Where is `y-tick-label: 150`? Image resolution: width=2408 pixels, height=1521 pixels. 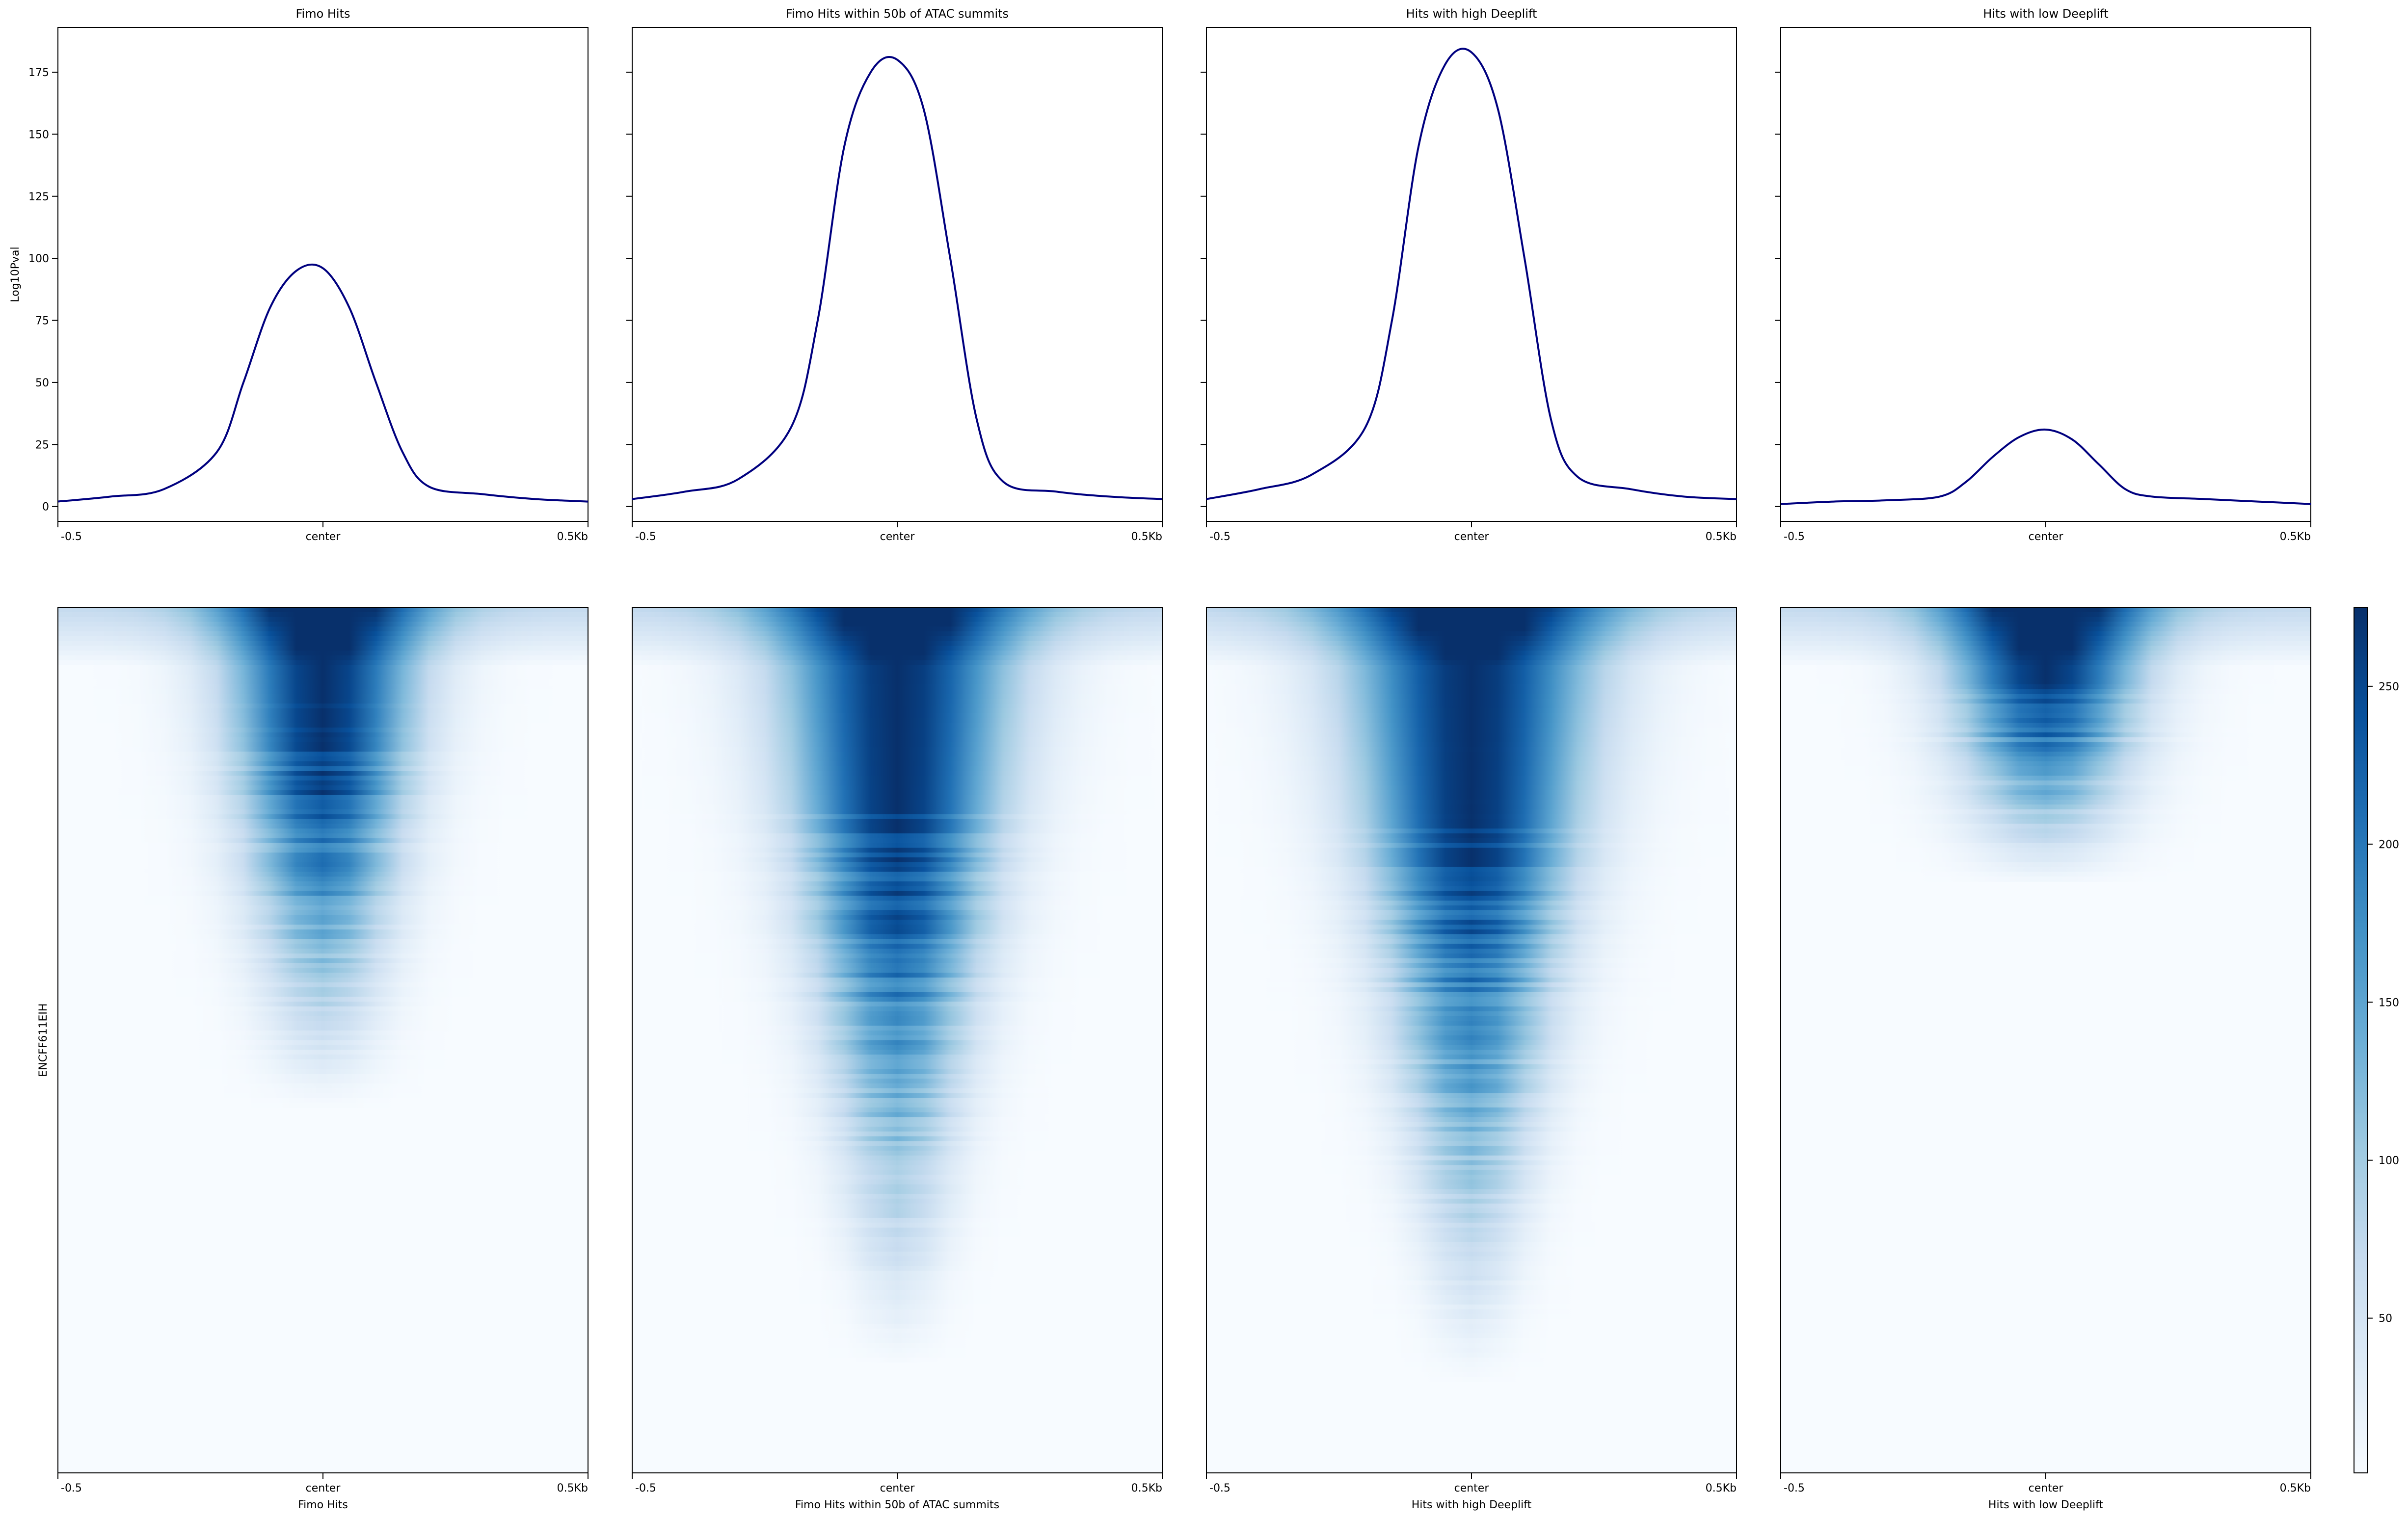 y-tick-label: 150 is located at coordinates (38, 135).